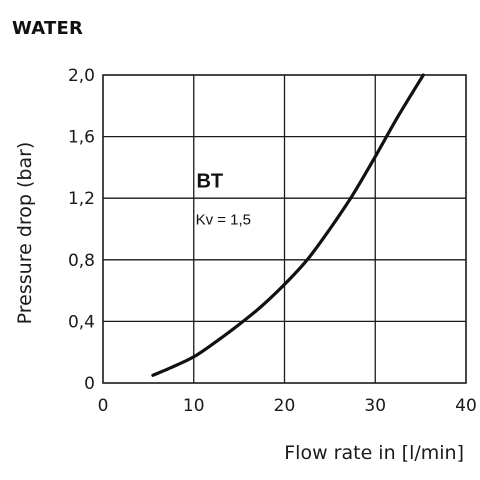  What do you see at coordinates (81, 138) in the screenshot?
I see `y-tick-label: 1,6` at bounding box center [81, 138].